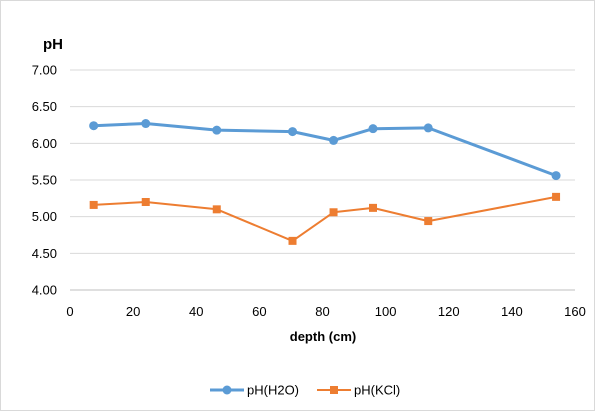 The width and height of the screenshot is (595, 411). What do you see at coordinates (512, 311) in the screenshot?
I see `x-tick-label: 140` at bounding box center [512, 311].